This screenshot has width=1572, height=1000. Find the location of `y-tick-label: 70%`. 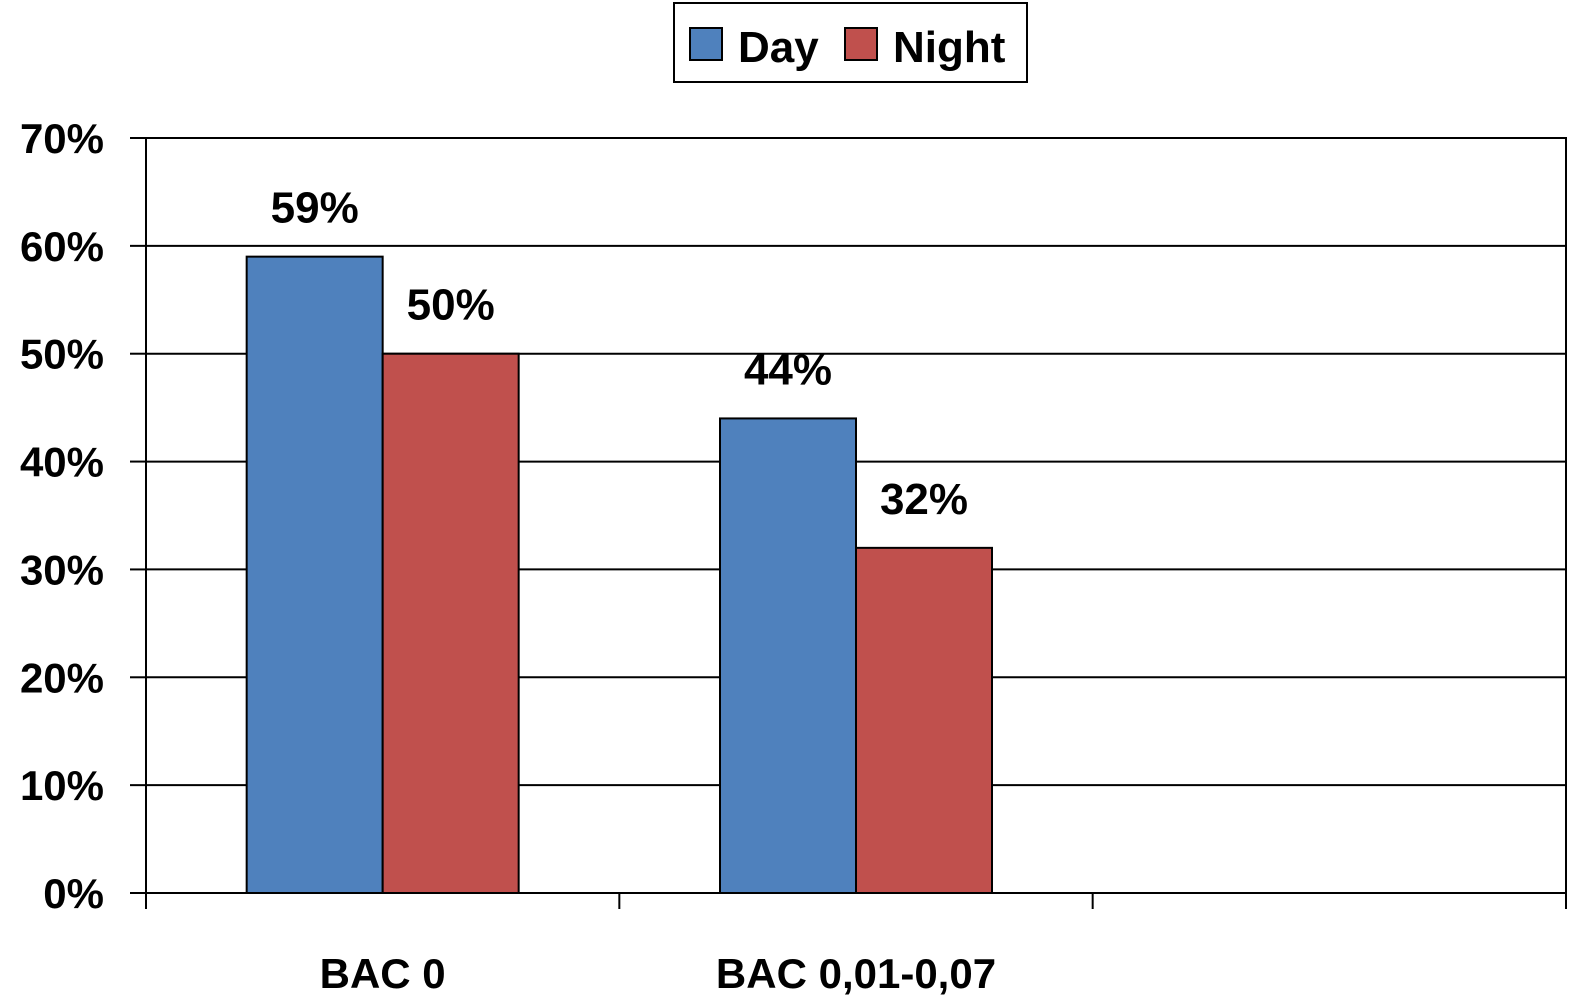

y-tick-label: 70% is located at coordinates (62, 138).